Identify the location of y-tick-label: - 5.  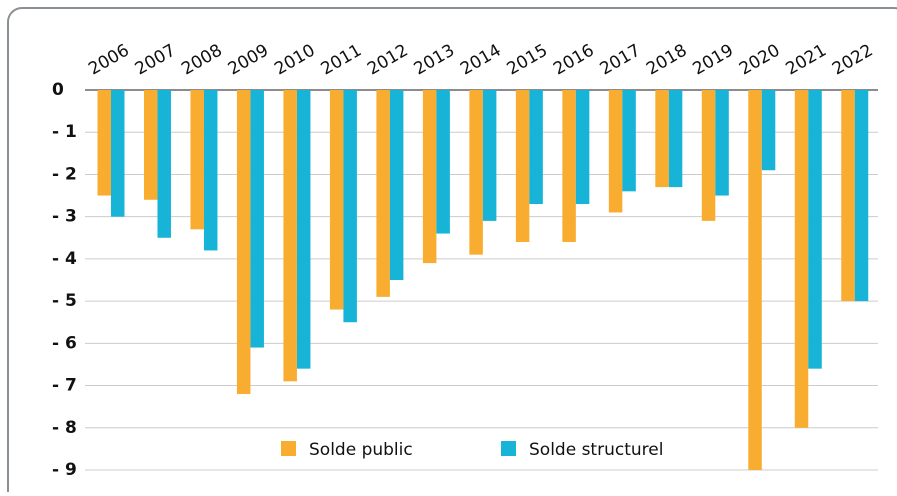
(64, 301).